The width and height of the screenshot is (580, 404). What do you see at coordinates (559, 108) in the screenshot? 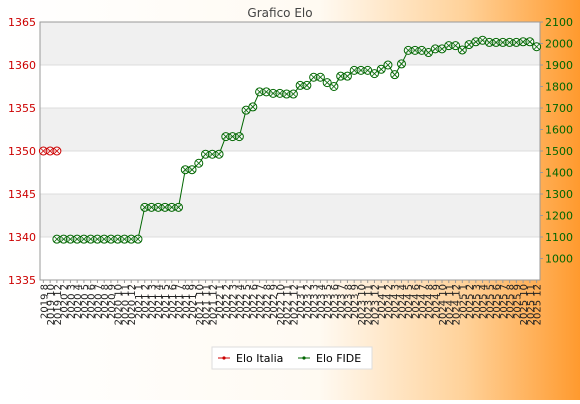
I see `y-right-tick-label: 1700` at bounding box center [559, 108].